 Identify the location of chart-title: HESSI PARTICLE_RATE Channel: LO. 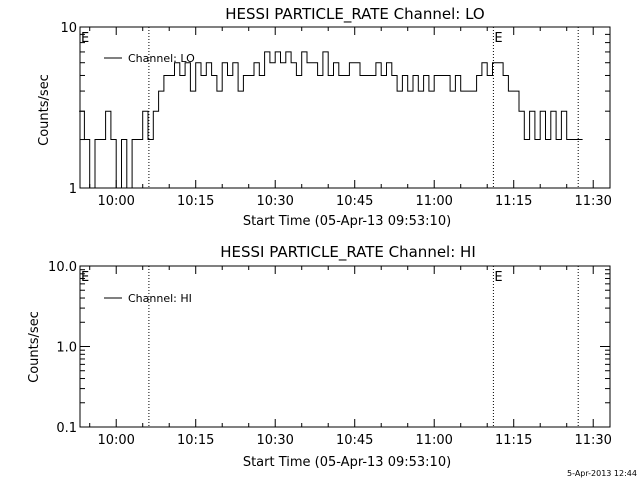
(354, 14).